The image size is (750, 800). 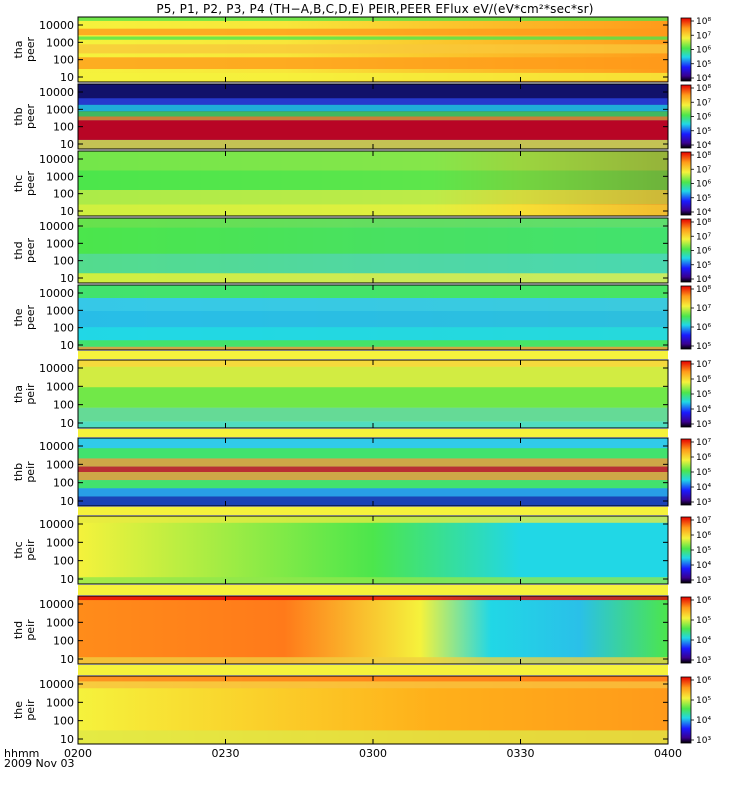 I want to click on panel-ylabel: the, so click(x=18, y=710).